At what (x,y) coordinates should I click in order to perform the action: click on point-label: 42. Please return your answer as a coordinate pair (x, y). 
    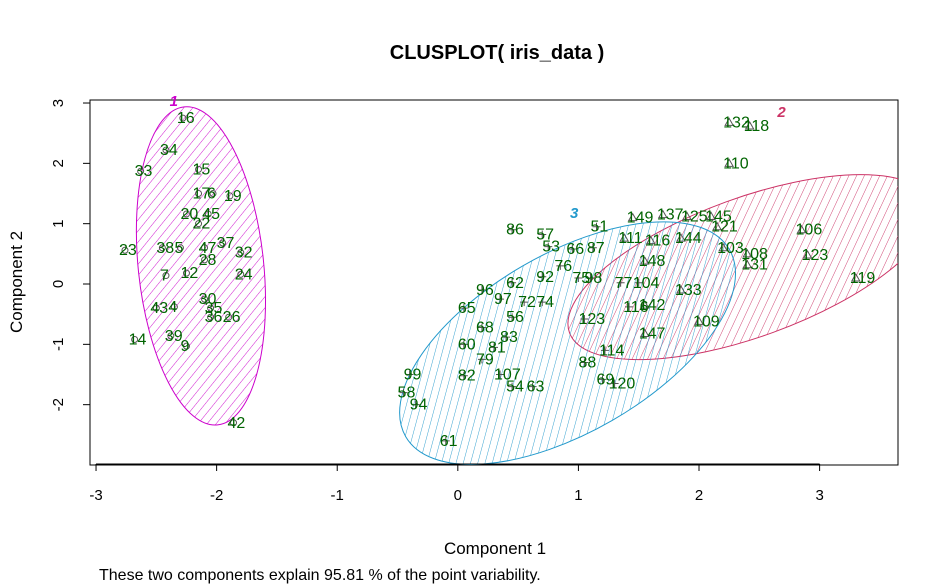
    Looking at the image, I should click on (237, 423).